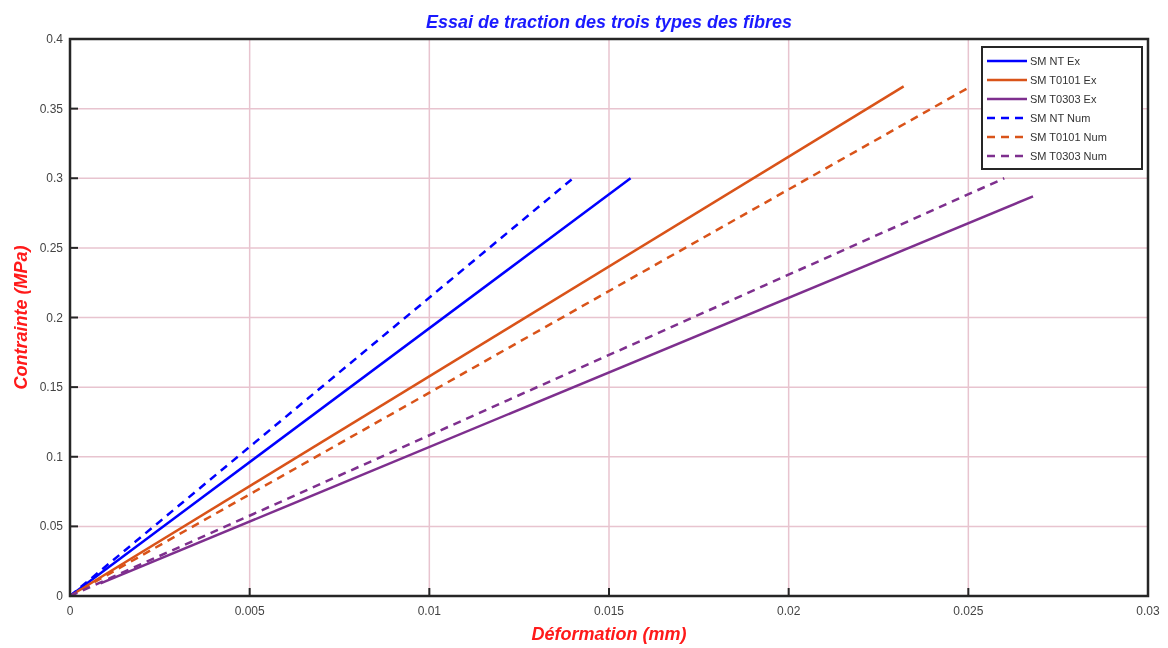 This screenshot has height=648, width=1168. Describe the element at coordinates (60, 596) in the screenshot. I see `y-tick-label: 0` at that location.